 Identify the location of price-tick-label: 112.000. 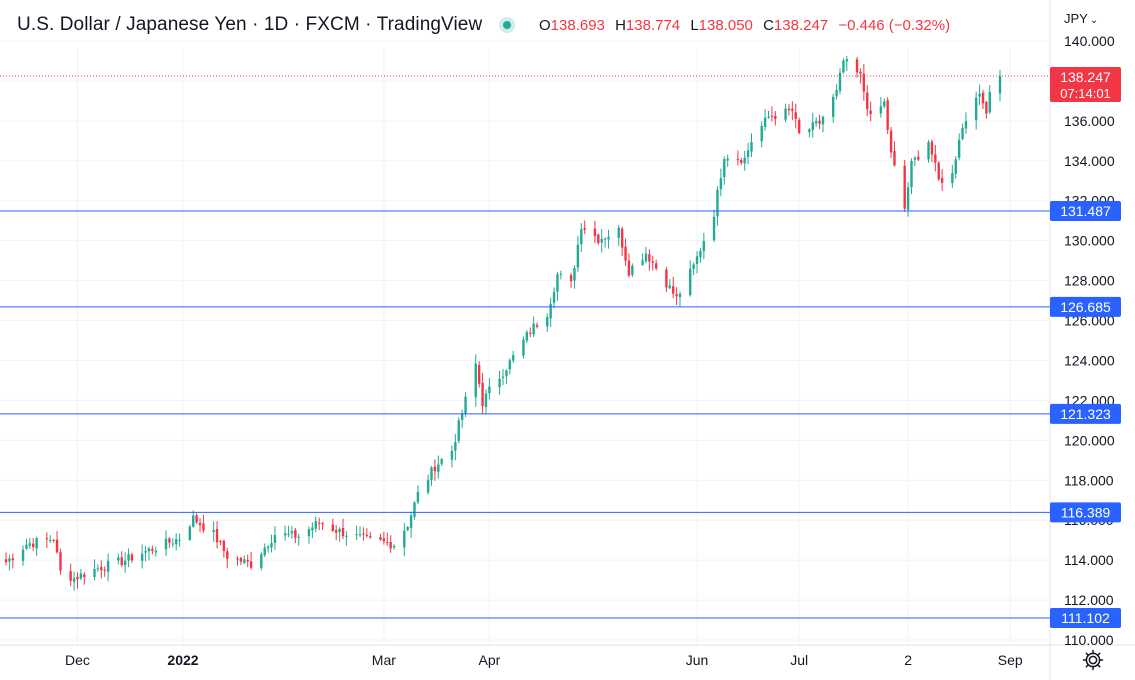
(1089, 600).